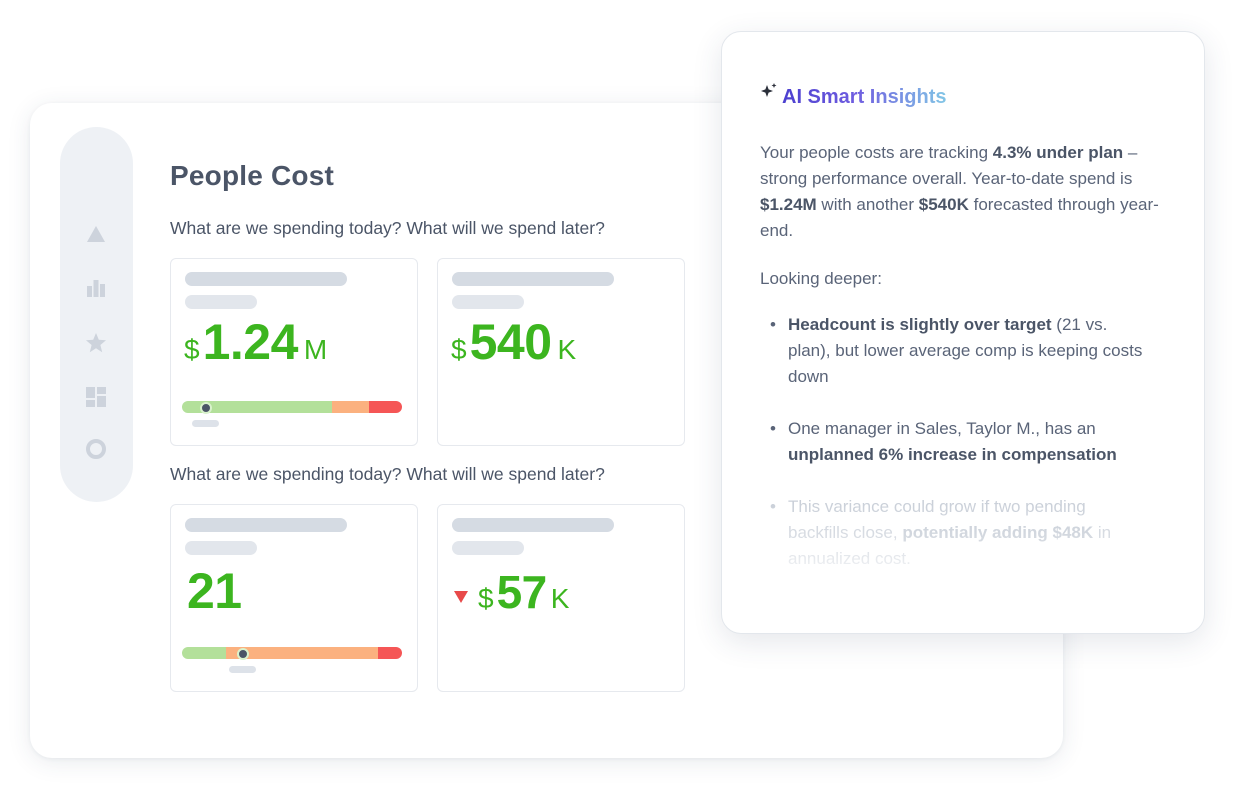 The image size is (1235, 788). I want to click on layout-grid-icon, so click(96, 397).